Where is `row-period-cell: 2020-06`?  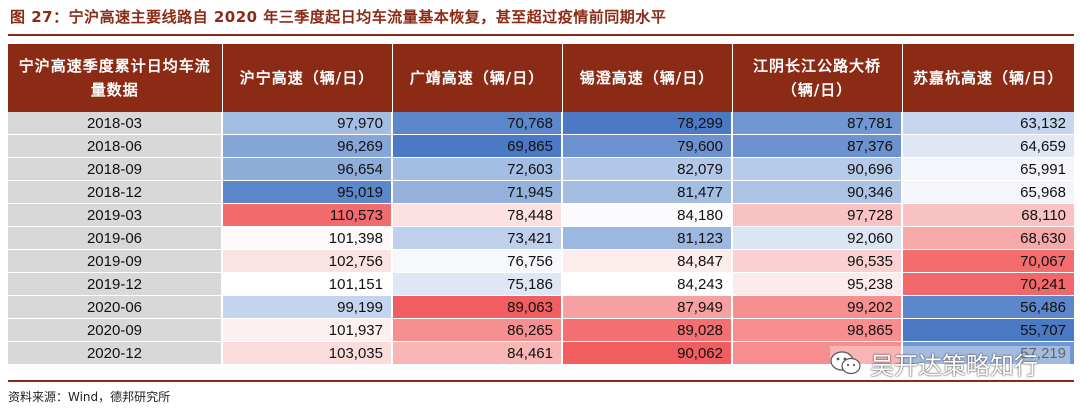 row-period-cell: 2020-06 is located at coordinates (115, 307).